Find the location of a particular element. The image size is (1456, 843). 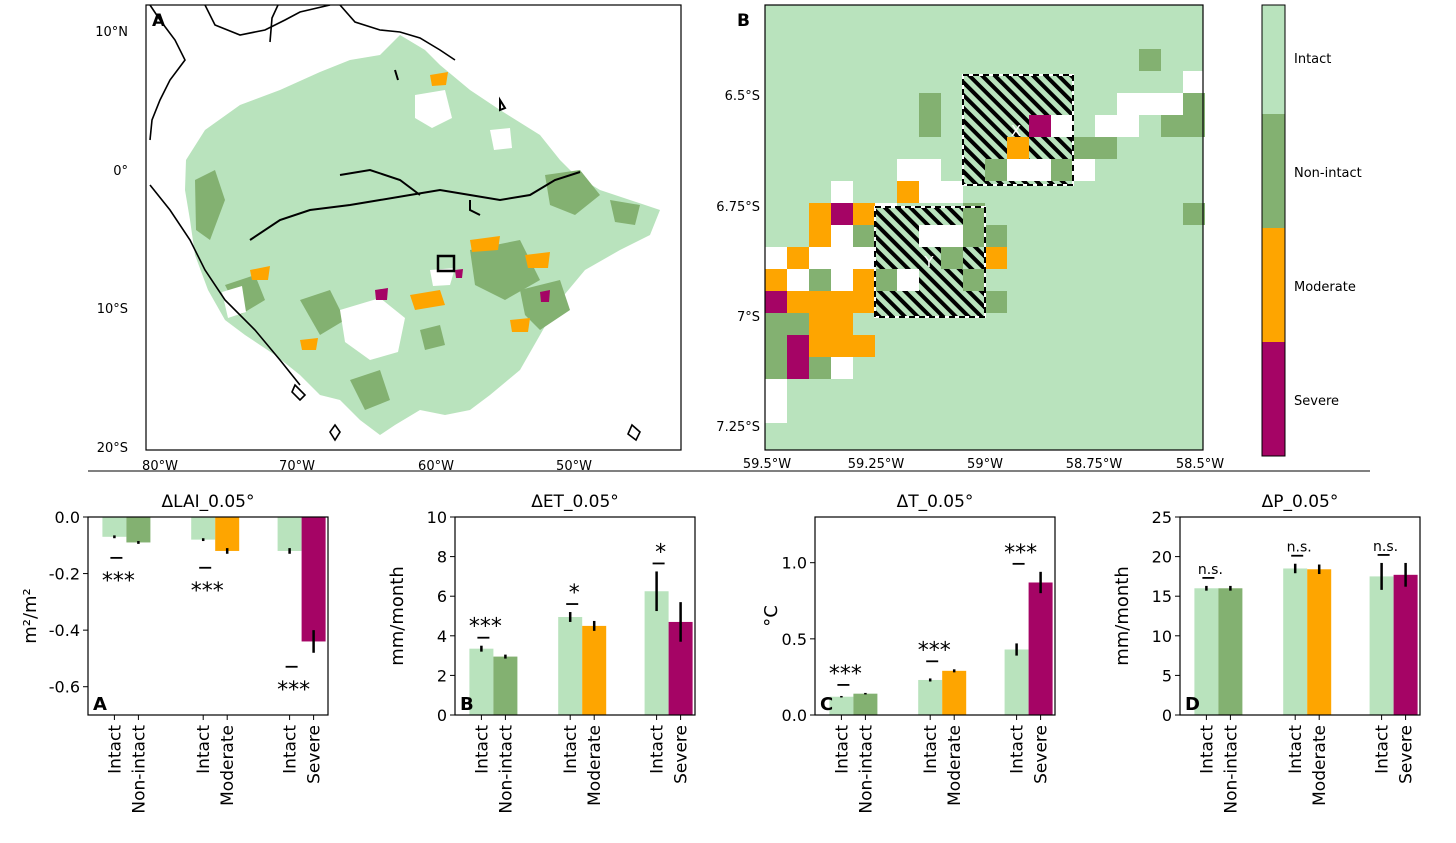

severe-patches is located at coordinates (462, 285).